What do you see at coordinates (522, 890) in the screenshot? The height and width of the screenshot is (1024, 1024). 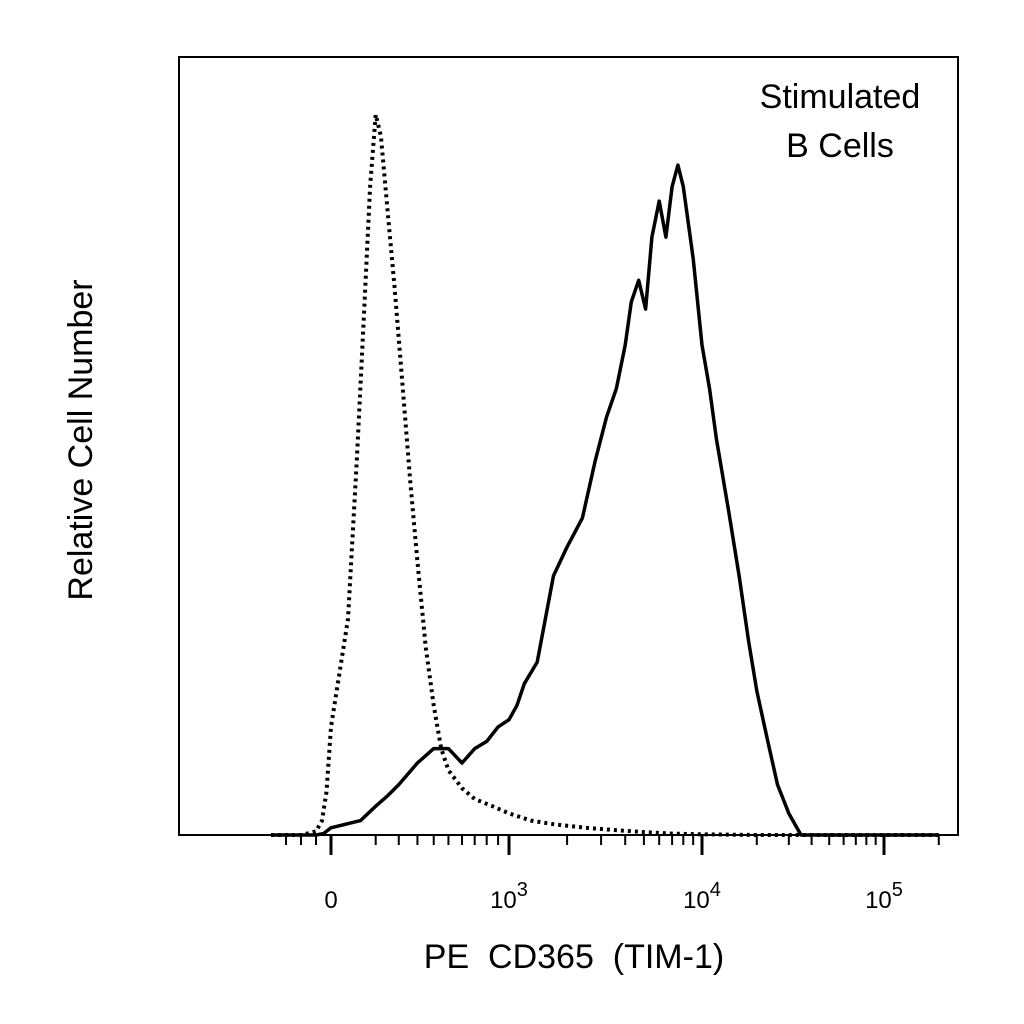 I see `tick-label-exponent: 3` at bounding box center [522, 890].